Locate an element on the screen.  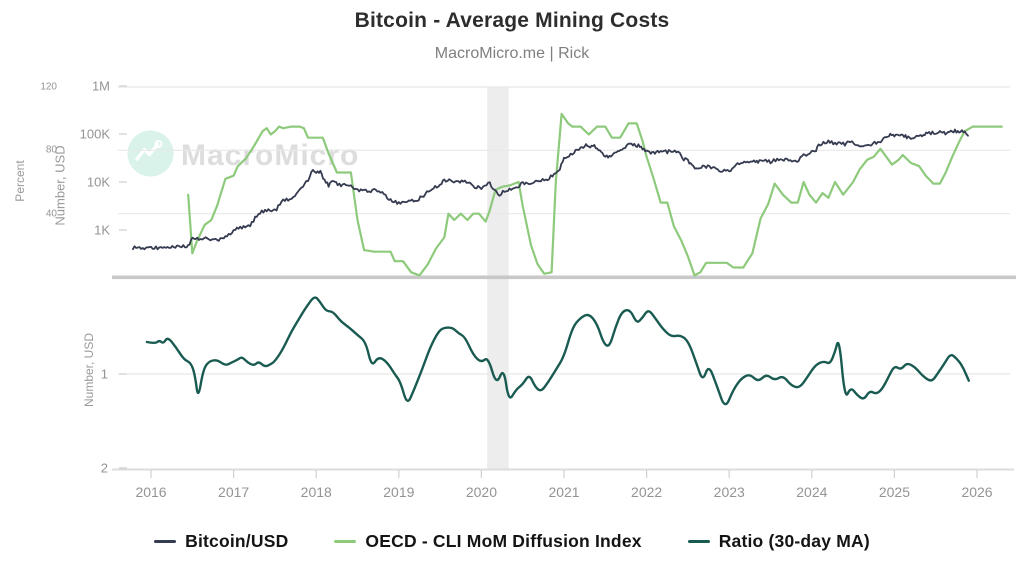
usd-axis-tick-label: 100K is located at coordinates (94, 134).